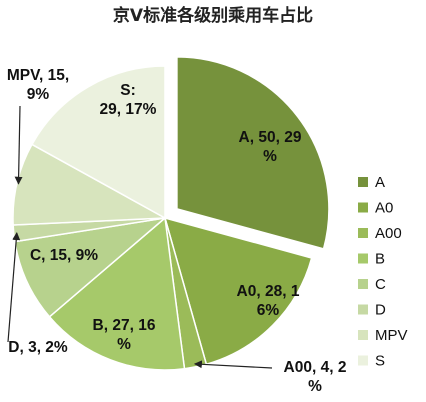  I want to click on data-label-a: A, 50, 29%, so click(270, 147).